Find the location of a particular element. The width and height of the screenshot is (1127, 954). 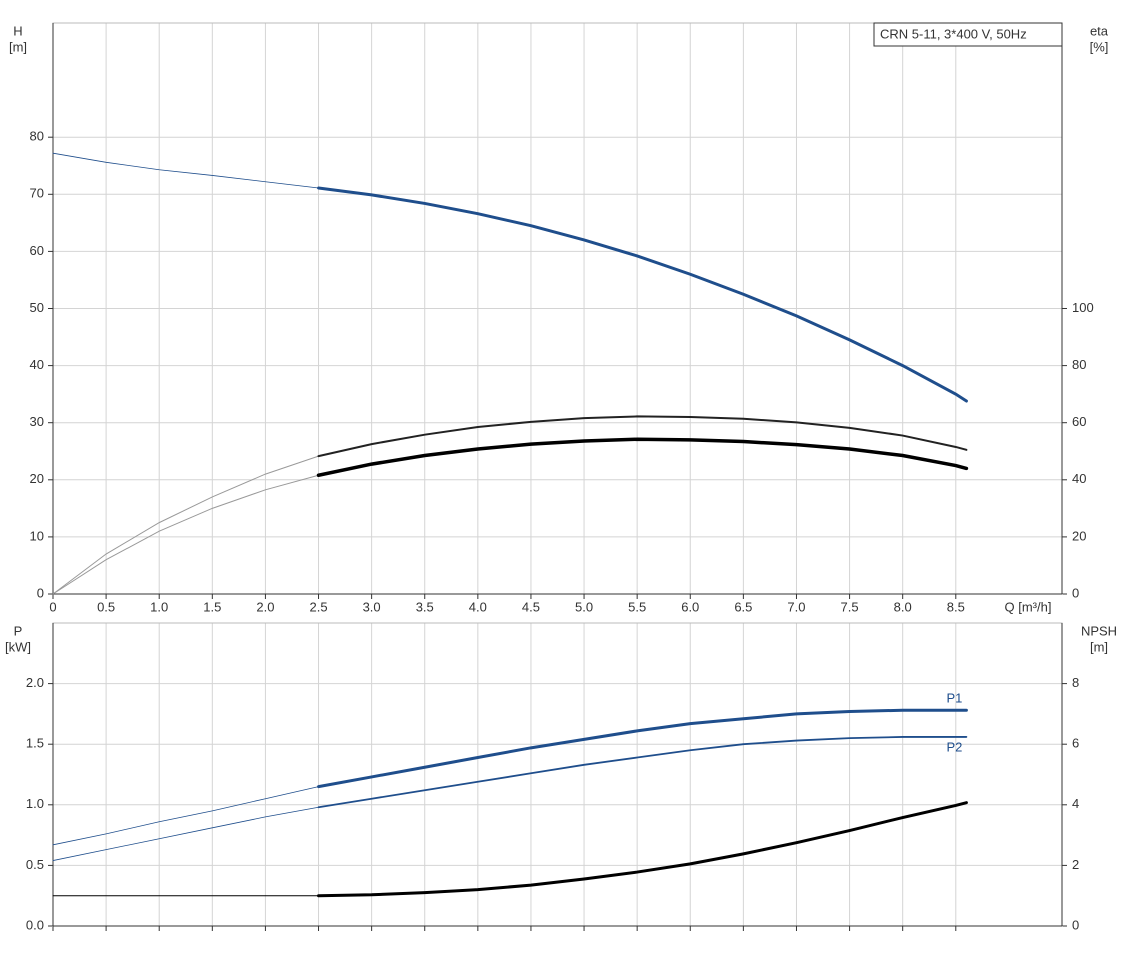

x-tick-label: 2.5 is located at coordinates (318, 606).